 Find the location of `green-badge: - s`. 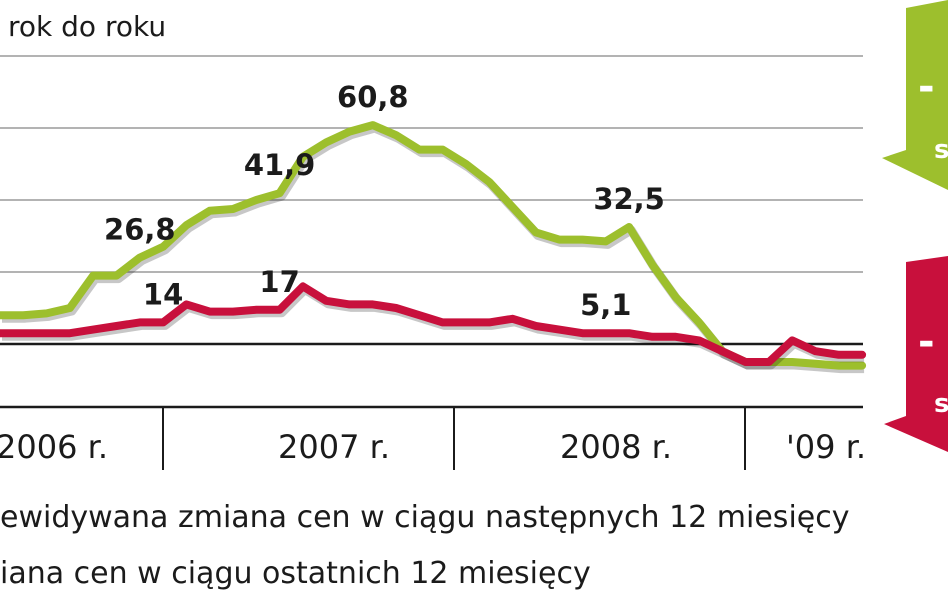

green-badge: - s is located at coordinates (915, 95).